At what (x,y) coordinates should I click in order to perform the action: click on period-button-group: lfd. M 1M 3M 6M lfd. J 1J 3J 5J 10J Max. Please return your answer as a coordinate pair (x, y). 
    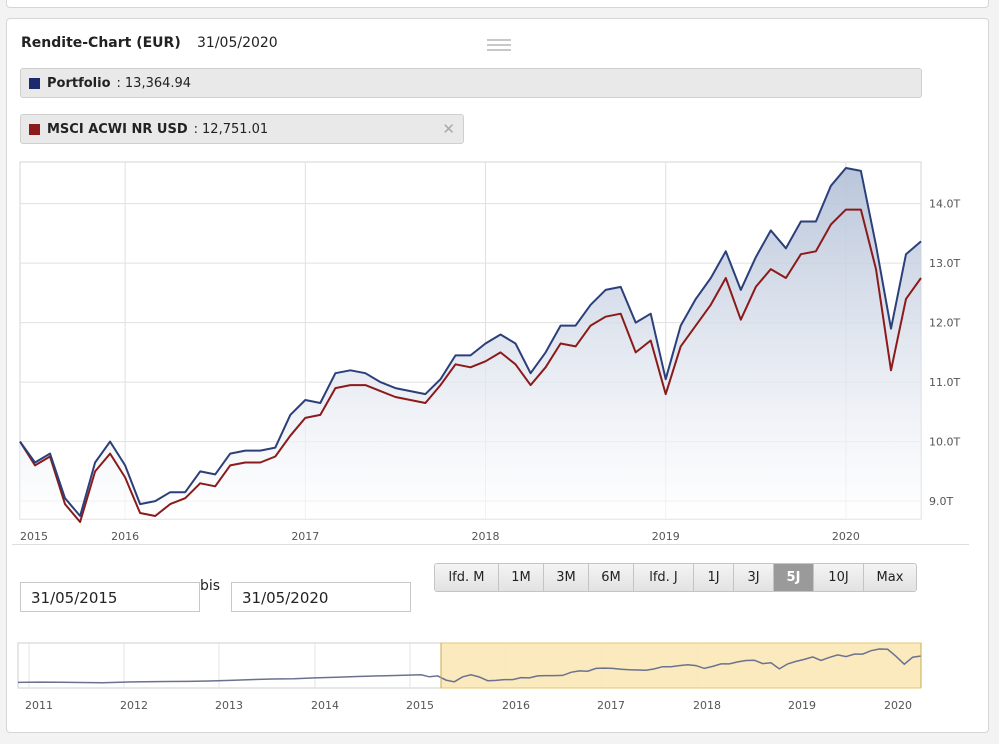
    Looking at the image, I should click on (675, 577).